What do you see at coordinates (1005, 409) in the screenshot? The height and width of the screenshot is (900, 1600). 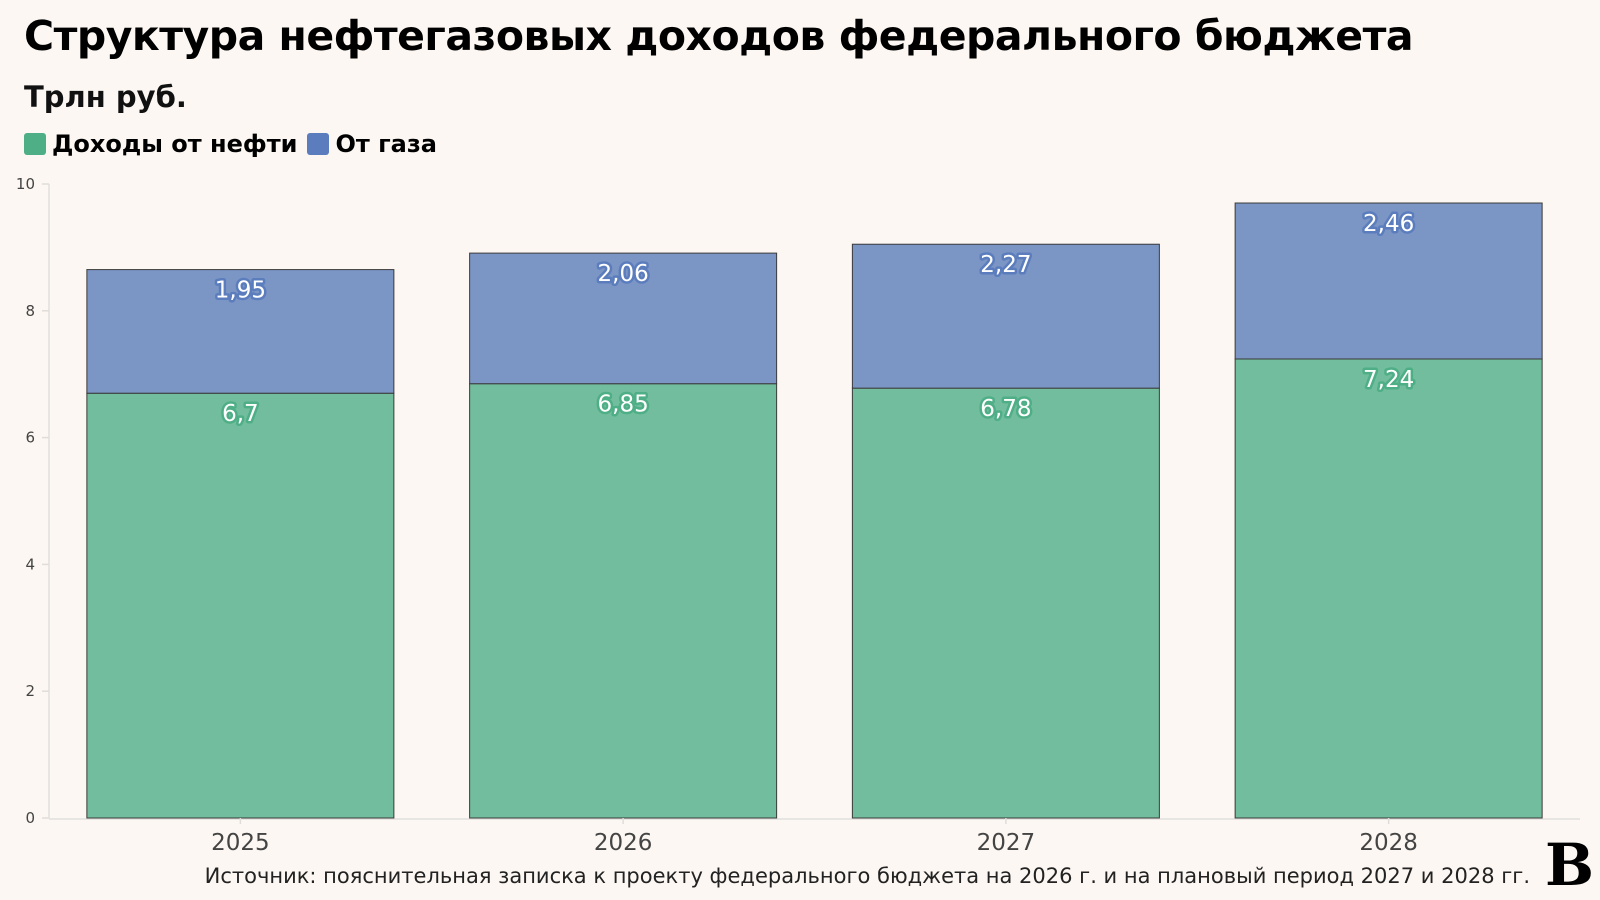 I see `data-label: 6,78` at bounding box center [1005, 409].